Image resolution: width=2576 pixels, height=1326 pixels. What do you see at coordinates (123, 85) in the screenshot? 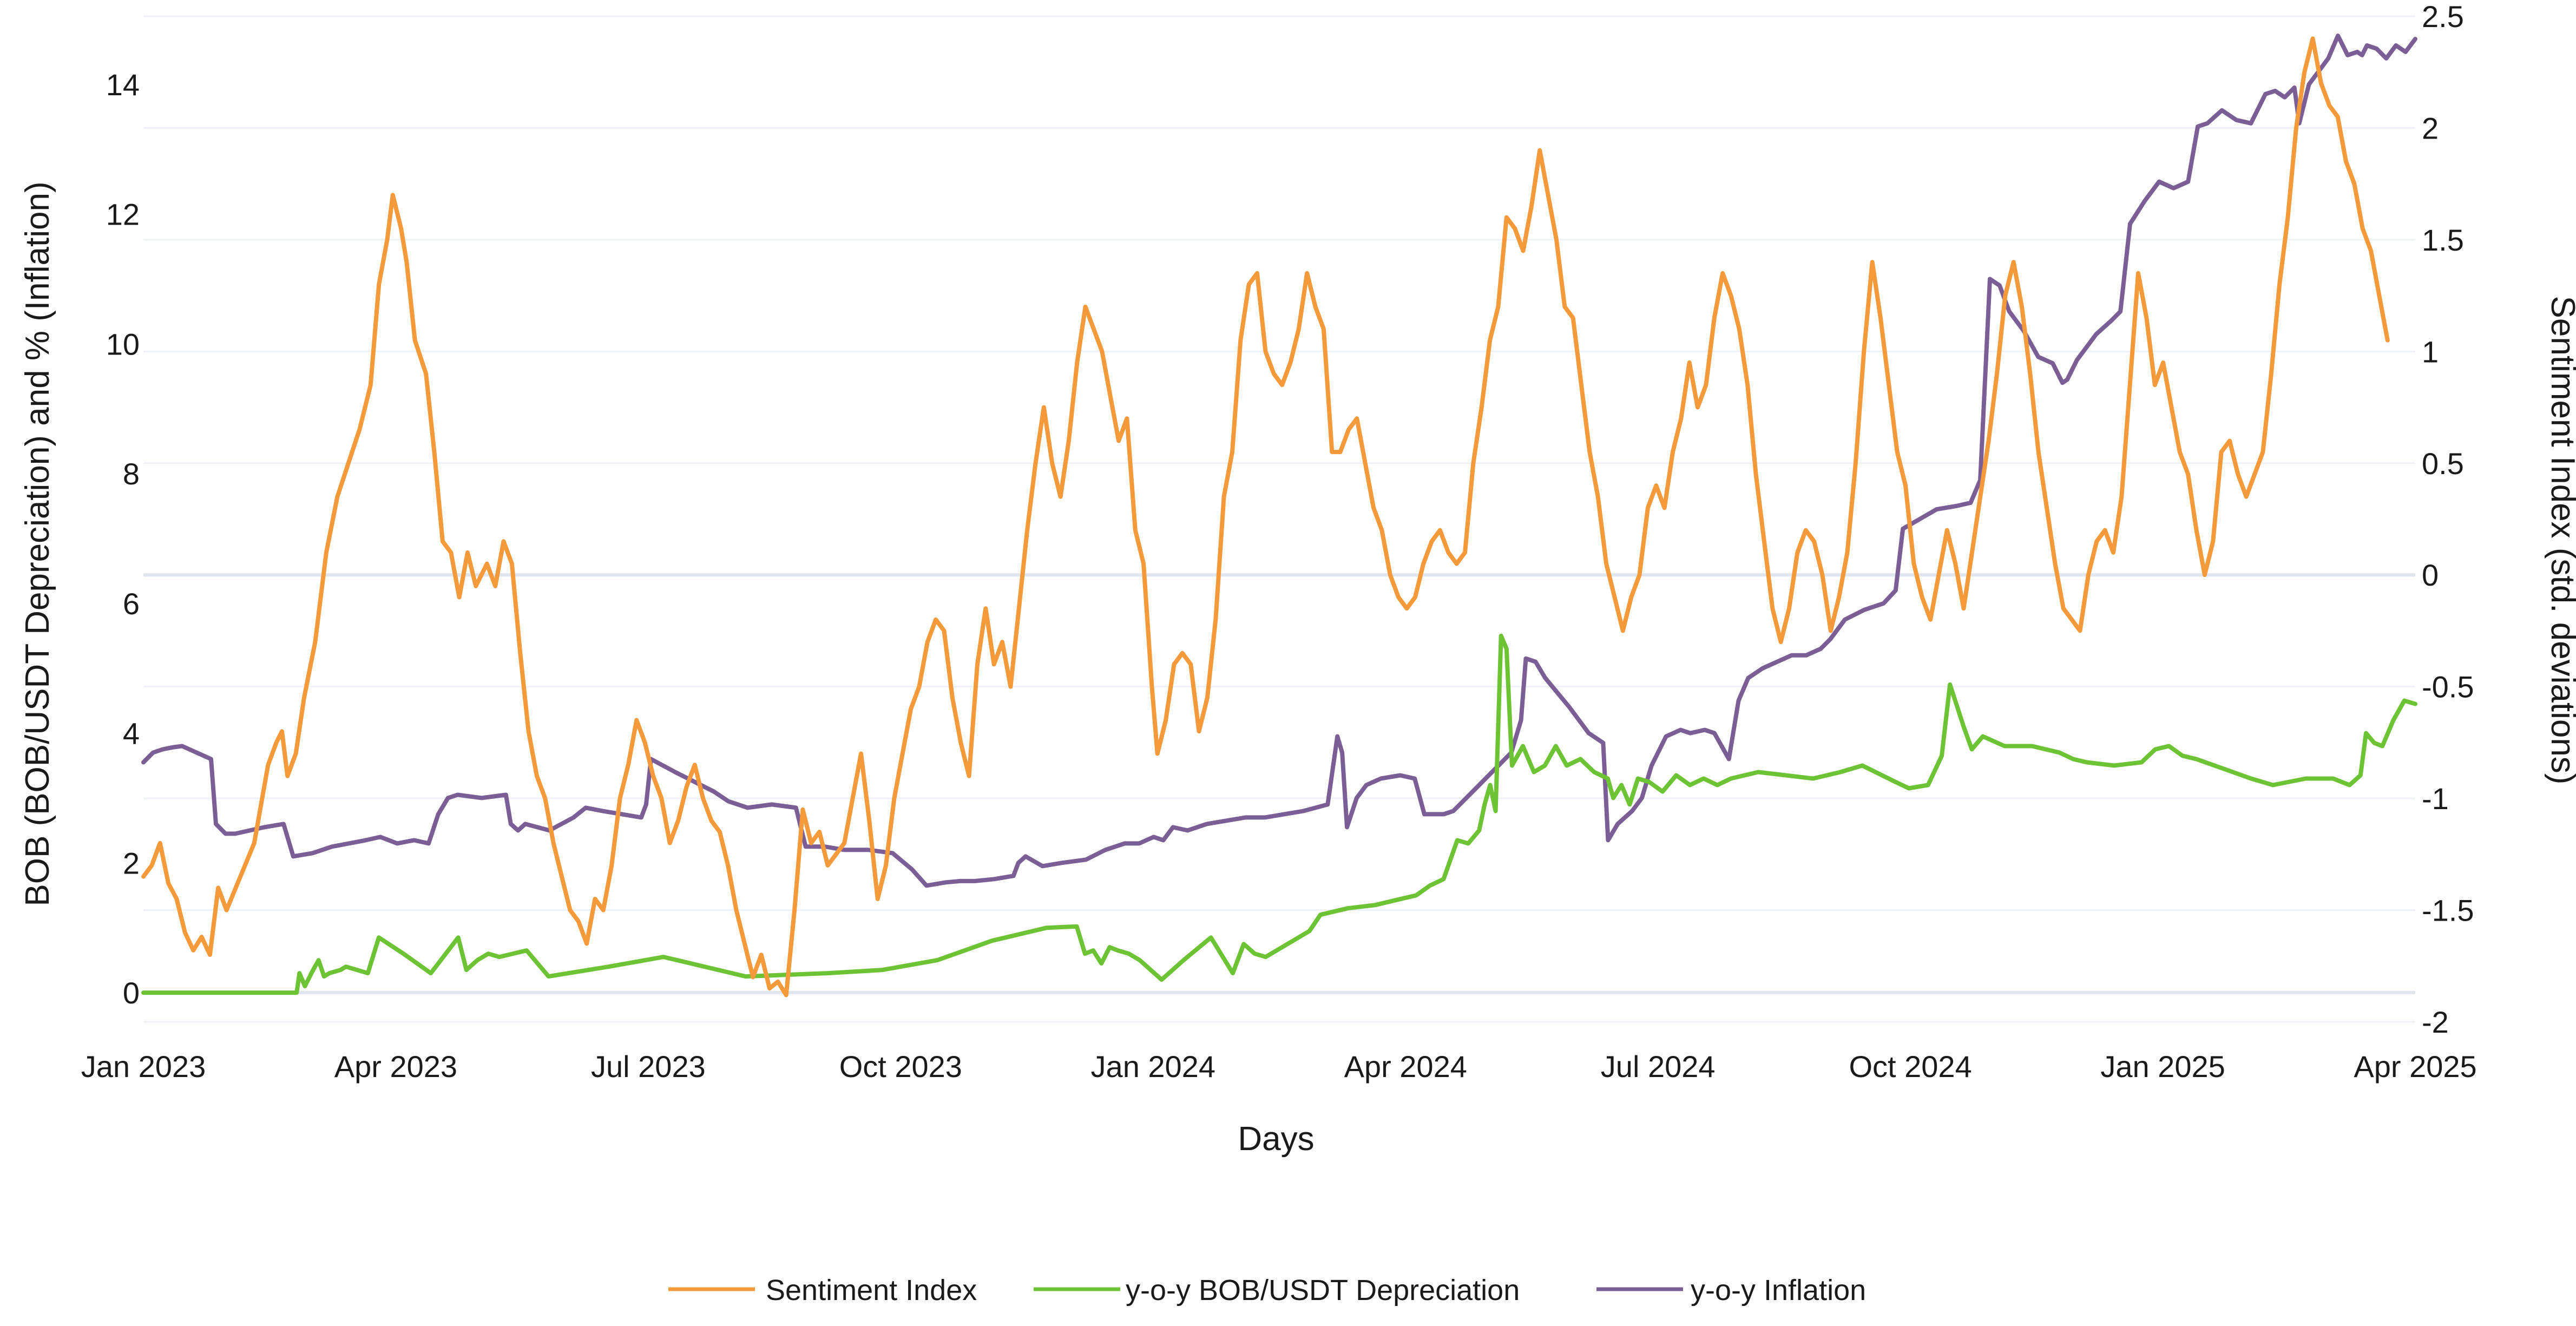
I see `left-y-tick-label: 14` at bounding box center [123, 85].